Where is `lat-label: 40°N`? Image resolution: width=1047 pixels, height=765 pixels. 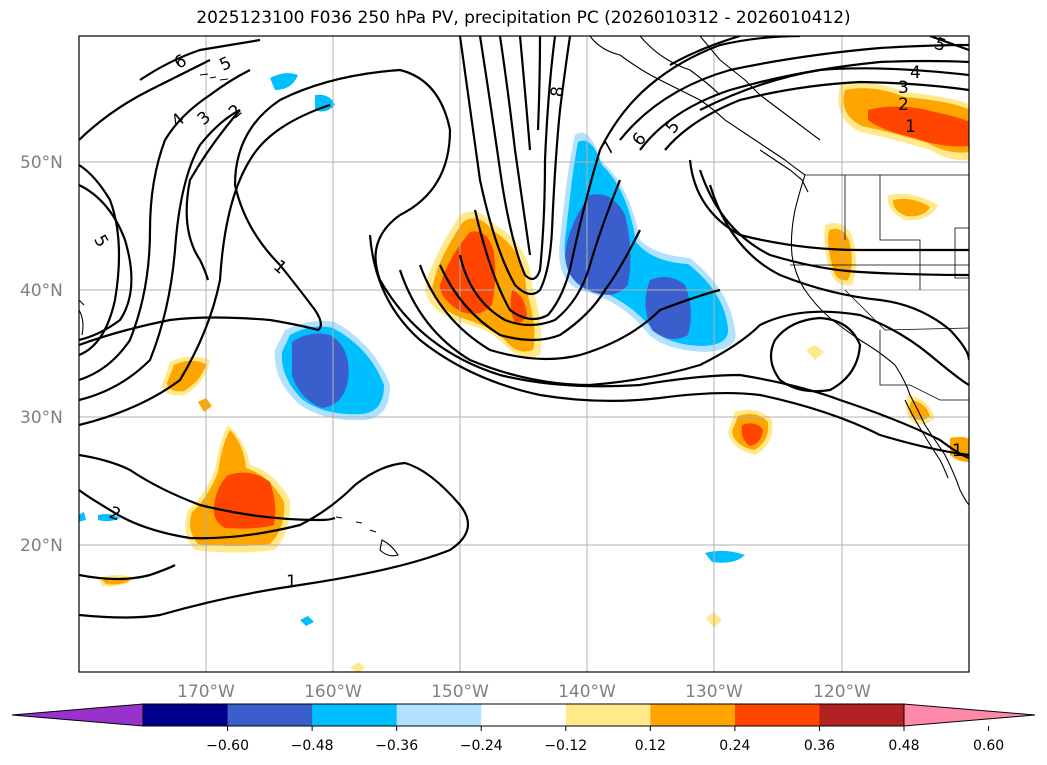 lat-label: 40°N is located at coordinates (41, 291).